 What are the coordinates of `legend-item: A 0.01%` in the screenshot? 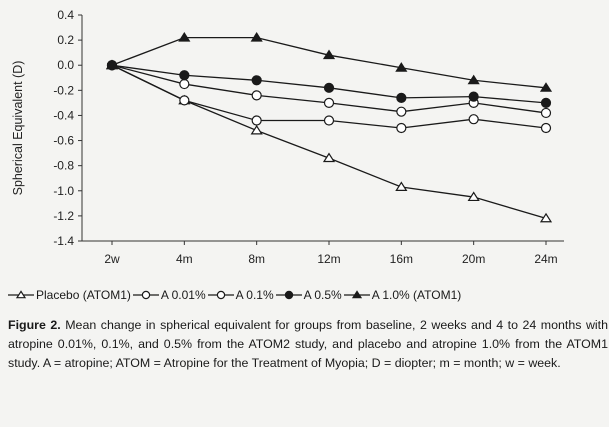 It's located at (169, 295).